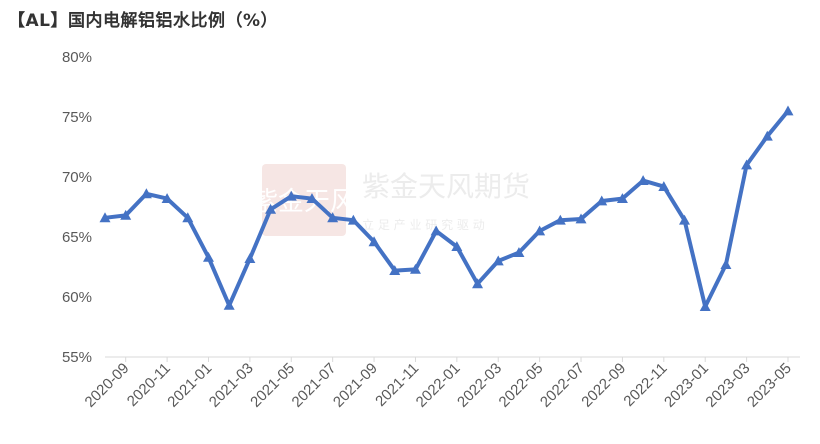 This screenshot has height=444, width=820. What do you see at coordinates (562, 385) in the screenshot?
I see `x-tick-label: 2022-07` at bounding box center [562, 385].